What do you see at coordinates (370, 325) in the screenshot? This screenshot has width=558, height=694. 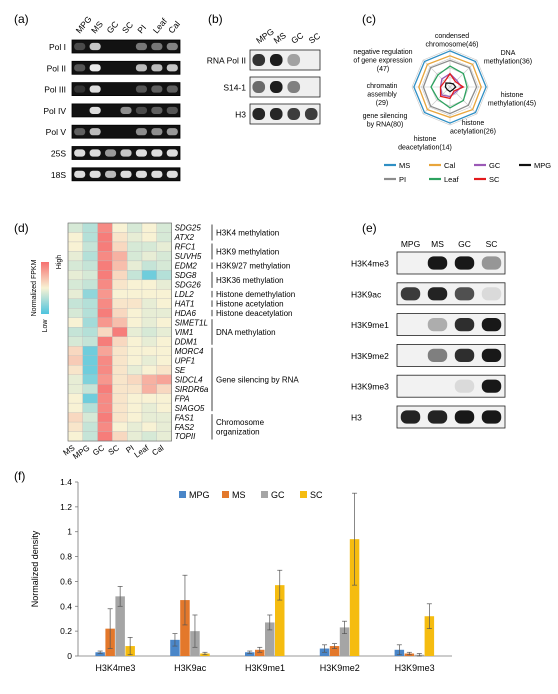 I see `row-label-h3k9me1: H3K9me1` at bounding box center [370, 325].